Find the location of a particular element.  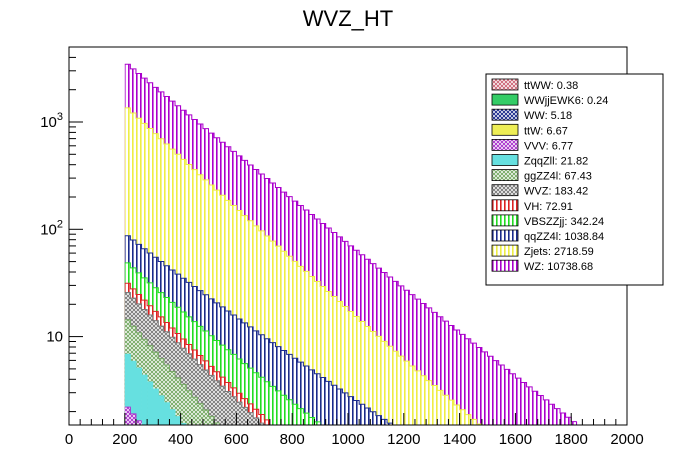

legend-entry: VH: 72.91 is located at coordinates (532, 206).